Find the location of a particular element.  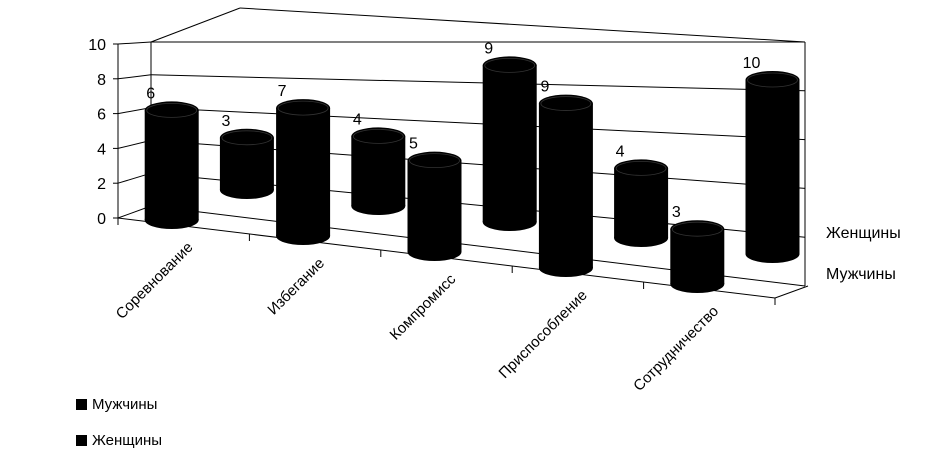

depth-axis-label: Женщины is located at coordinates (863, 233).